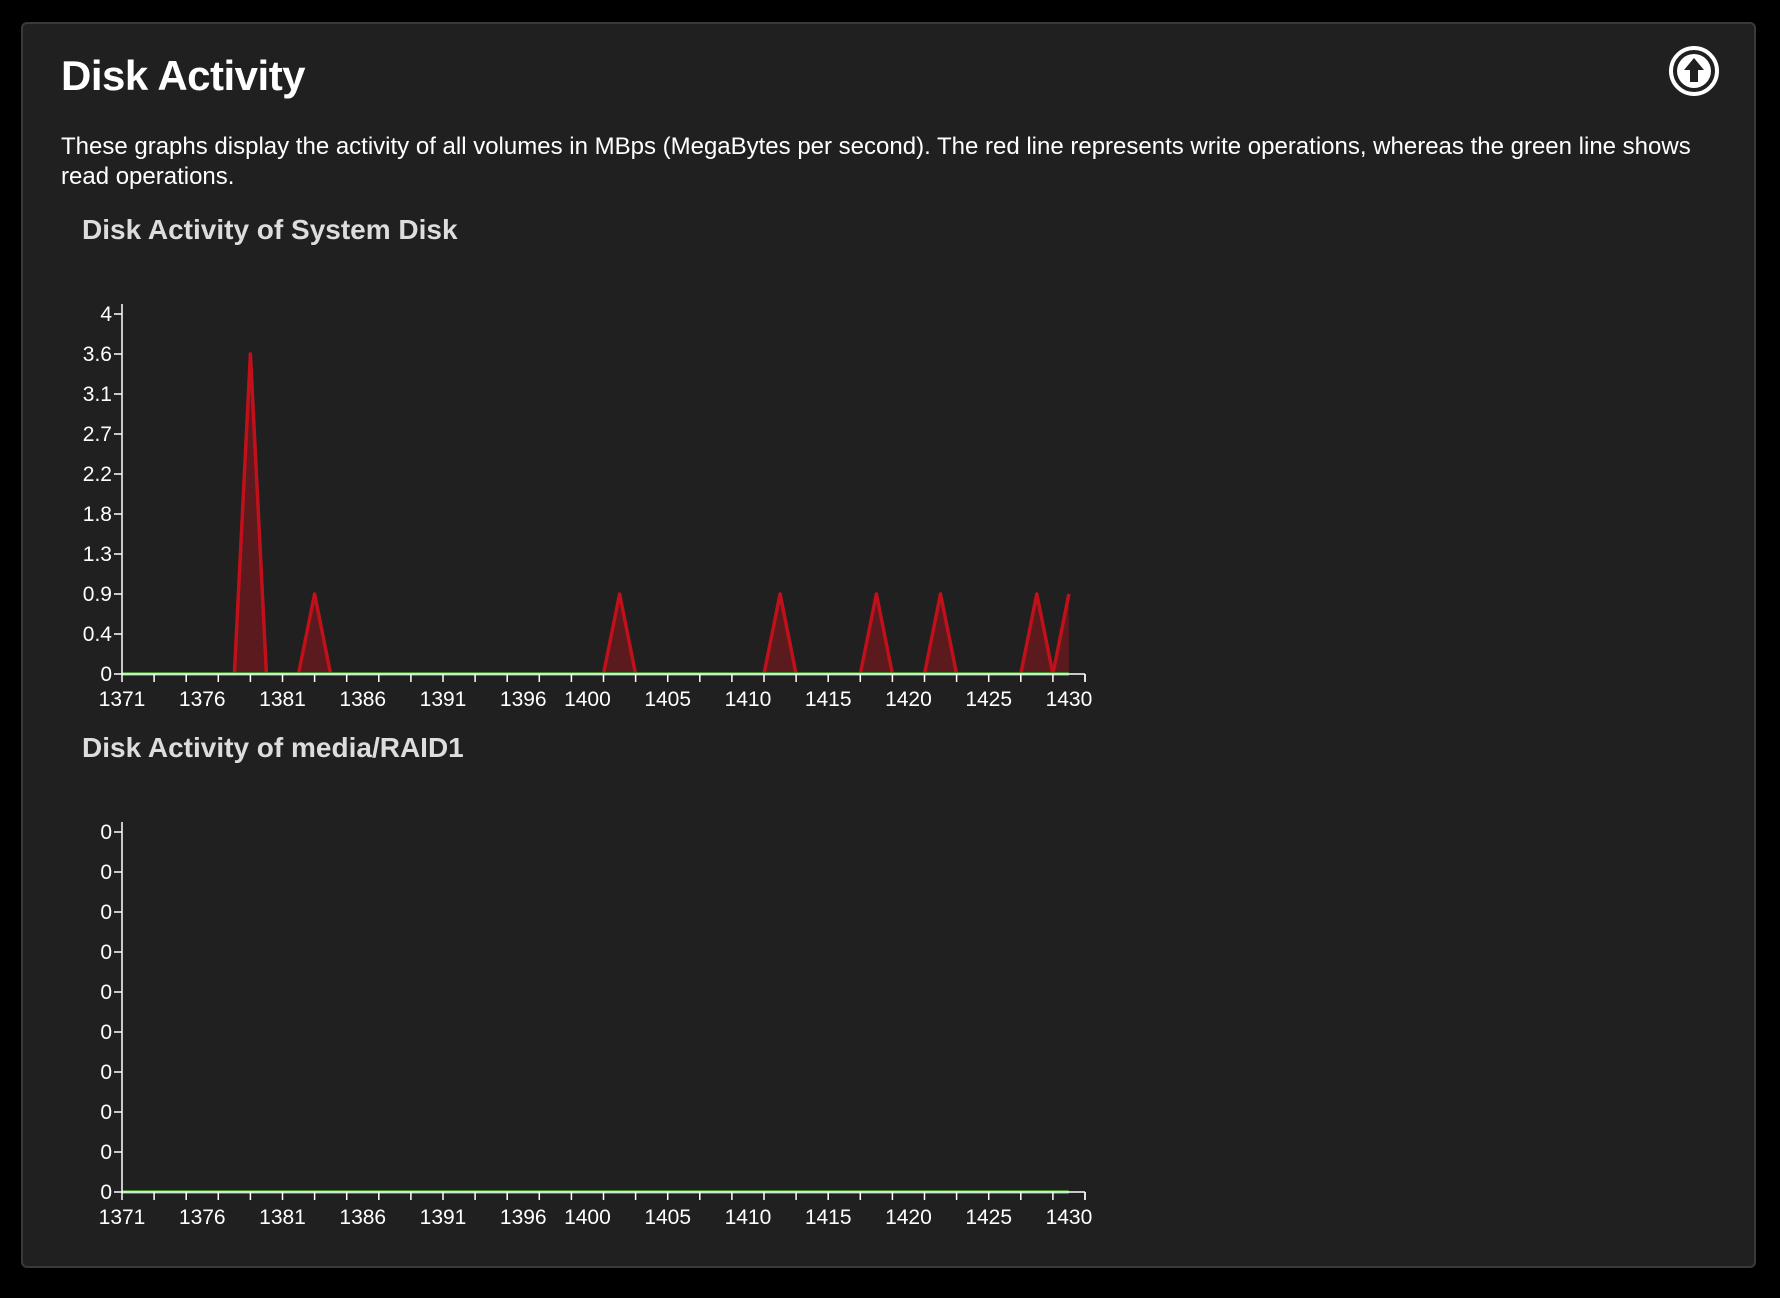 Image resolution: width=1780 pixels, height=1298 pixels. What do you see at coordinates (97, 394) in the screenshot?
I see `y-tick-label: 3.1` at bounding box center [97, 394].